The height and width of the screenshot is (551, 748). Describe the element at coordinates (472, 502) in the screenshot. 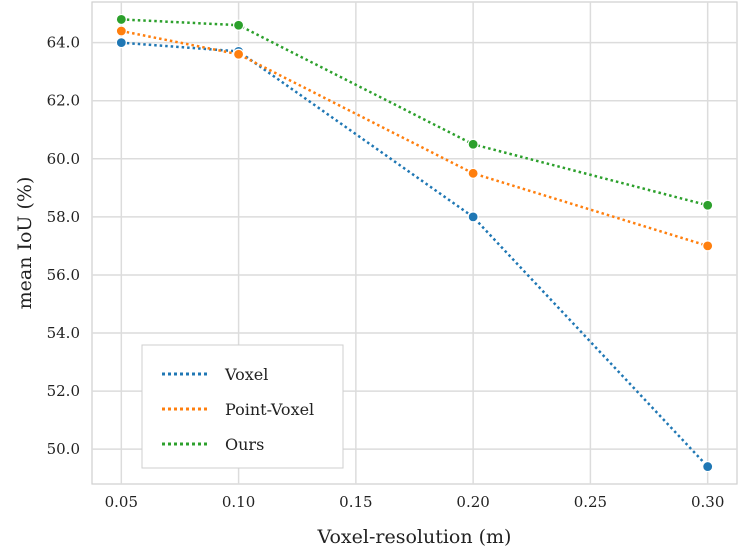

I see `x-tick-label: 0.20` at that location.